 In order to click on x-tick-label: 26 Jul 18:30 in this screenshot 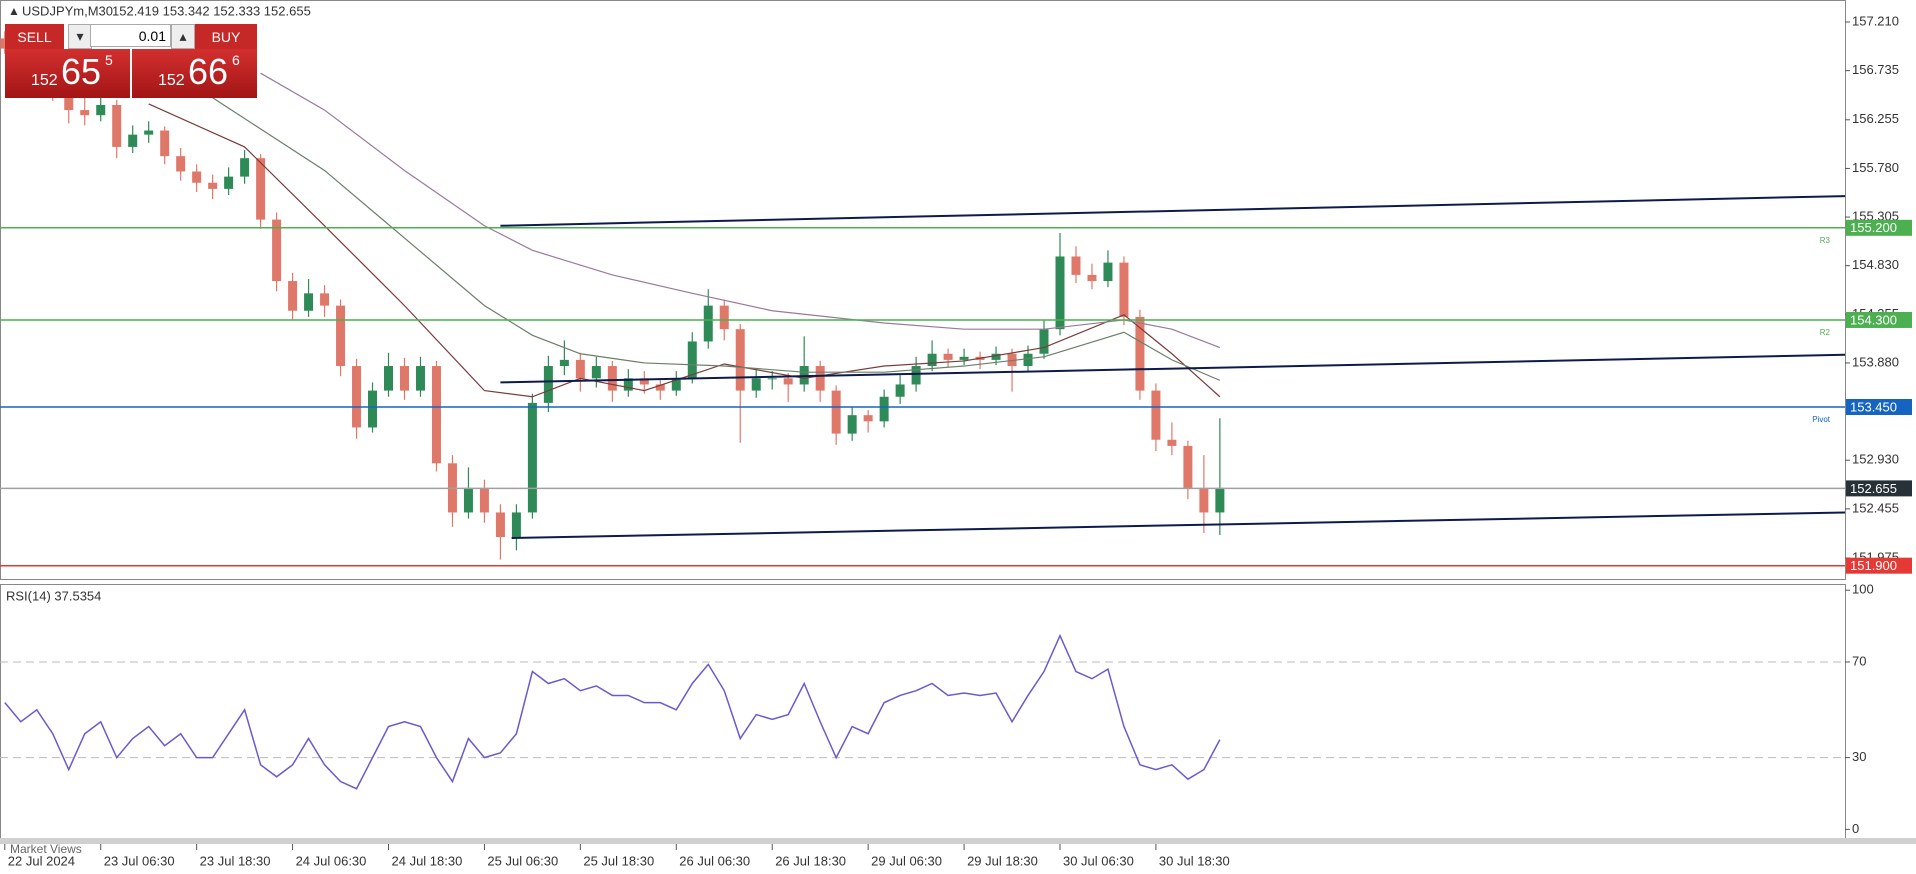, I will do `click(810, 860)`.